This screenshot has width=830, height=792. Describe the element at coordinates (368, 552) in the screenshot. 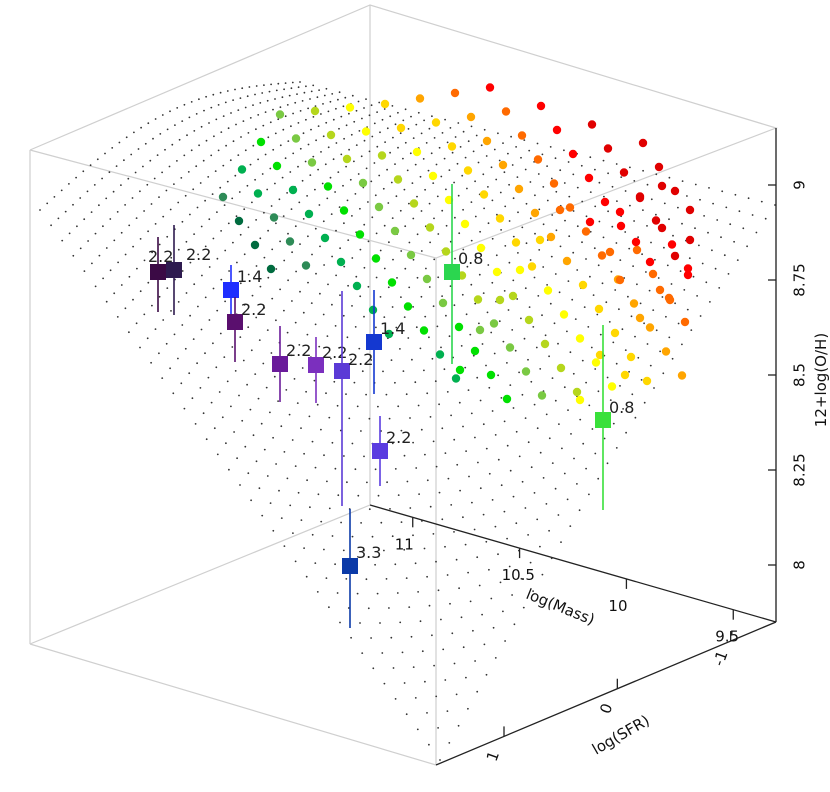

I see `redshift-label: 3.3` at that location.